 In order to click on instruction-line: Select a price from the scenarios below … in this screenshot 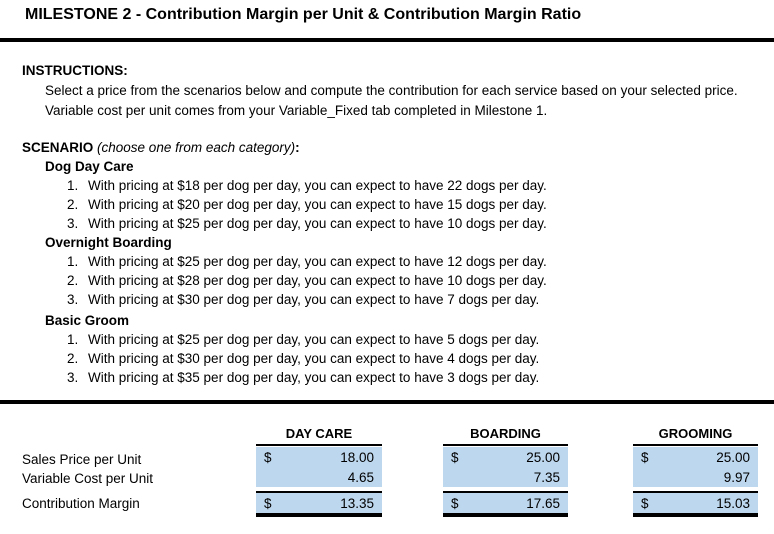, I will do `click(391, 90)`.